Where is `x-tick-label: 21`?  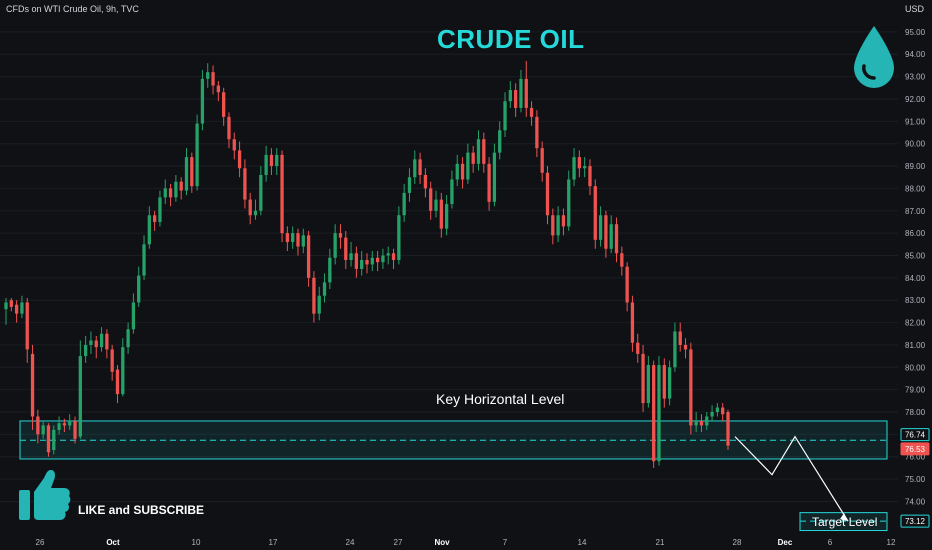
x-tick-label: 21 is located at coordinates (660, 542).